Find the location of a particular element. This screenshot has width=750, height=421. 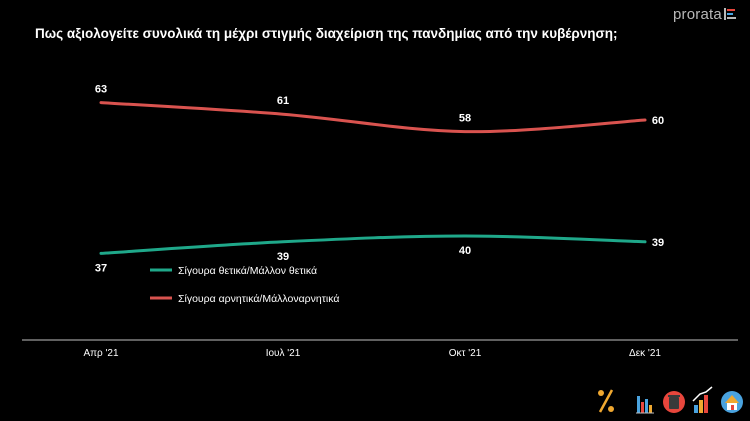

series-line-negative is located at coordinates (373, 117).